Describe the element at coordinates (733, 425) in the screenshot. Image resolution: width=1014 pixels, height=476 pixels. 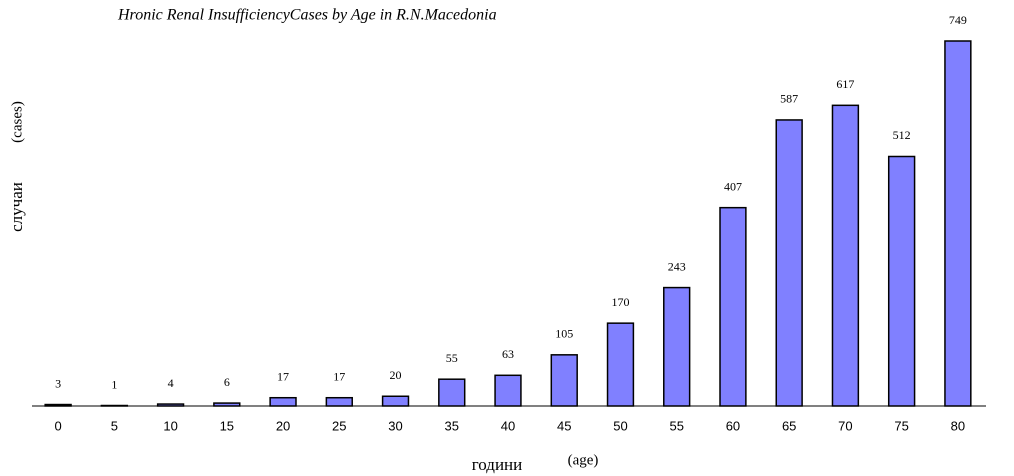
I see `x-tick-label: 60` at that location.